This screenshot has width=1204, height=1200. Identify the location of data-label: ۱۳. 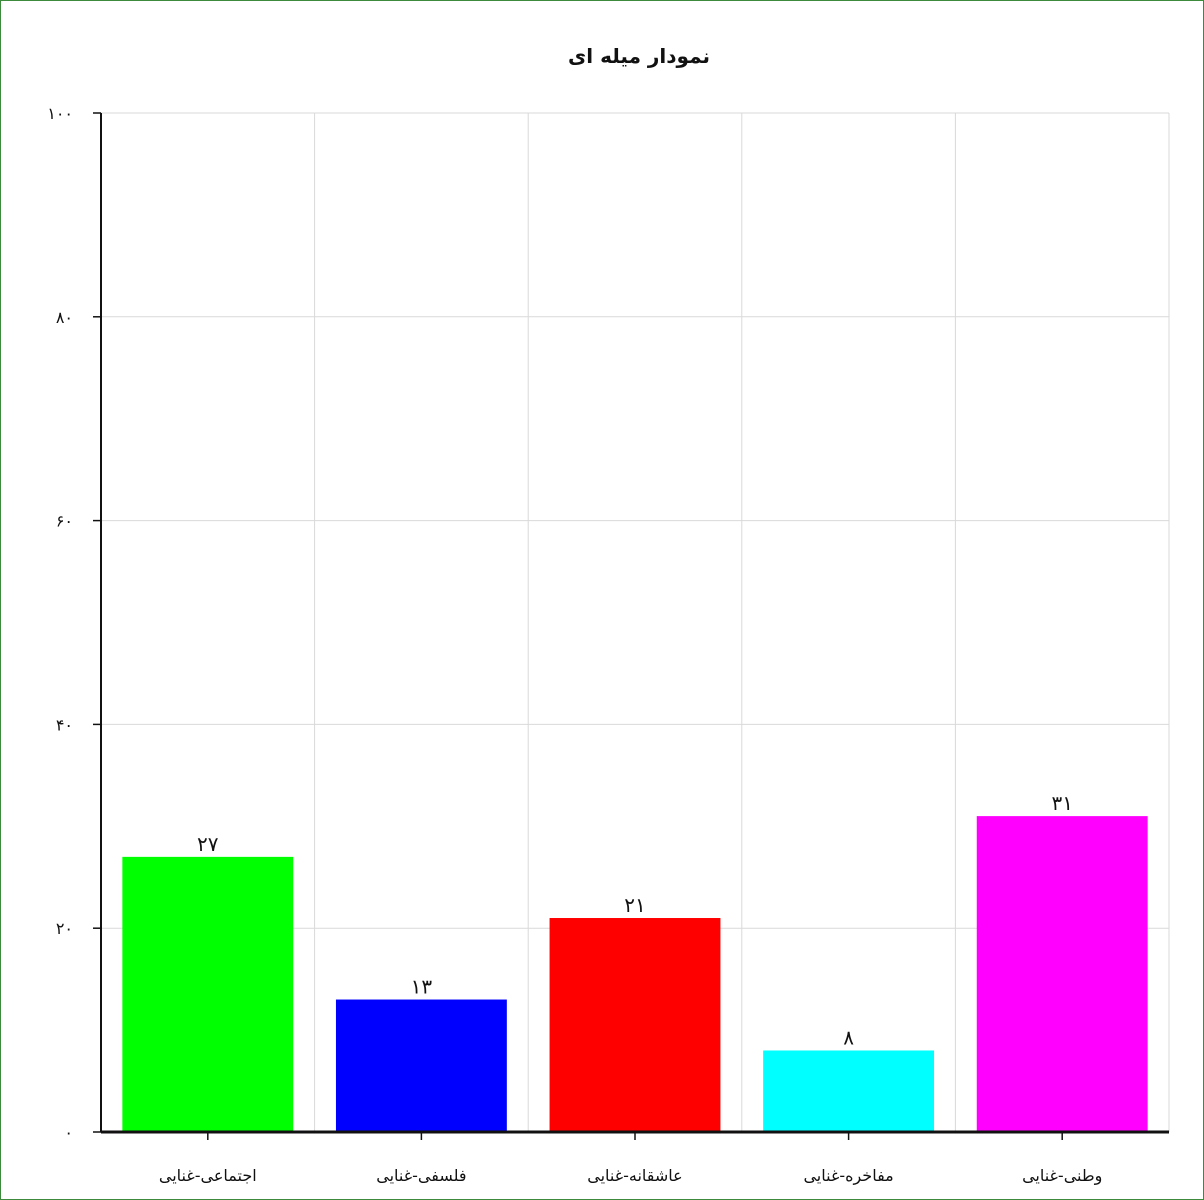
(422, 987).